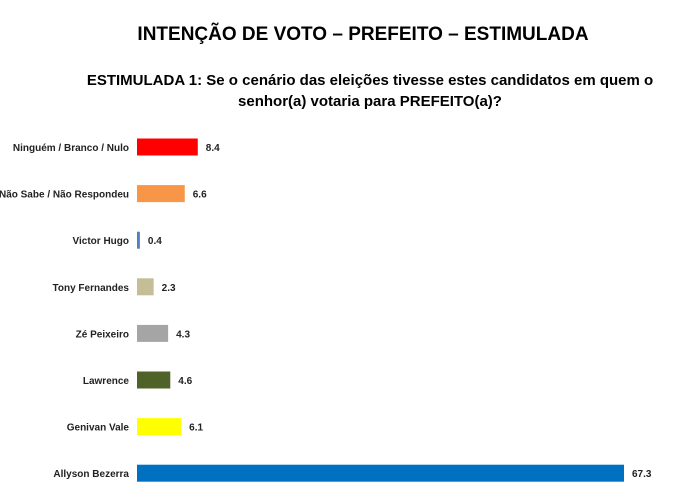  What do you see at coordinates (106, 381) in the screenshot?
I see `category-label: Lawrence` at bounding box center [106, 381].